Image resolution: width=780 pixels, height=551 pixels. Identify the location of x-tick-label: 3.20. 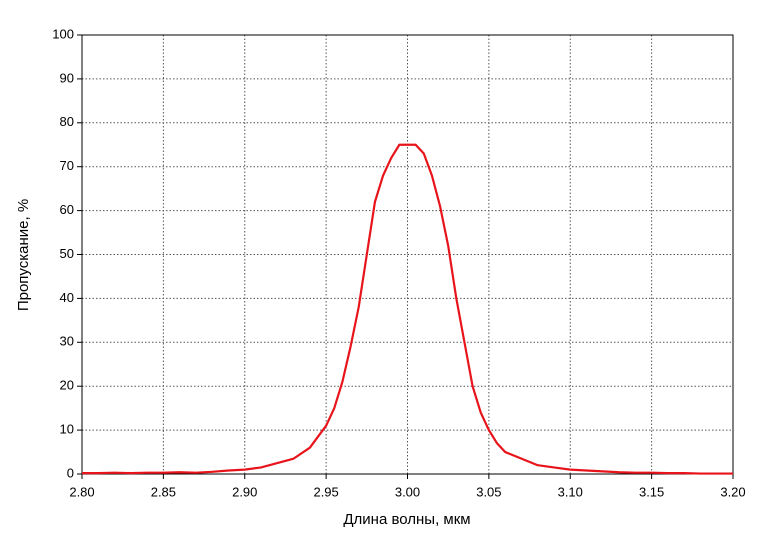
(732, 491).